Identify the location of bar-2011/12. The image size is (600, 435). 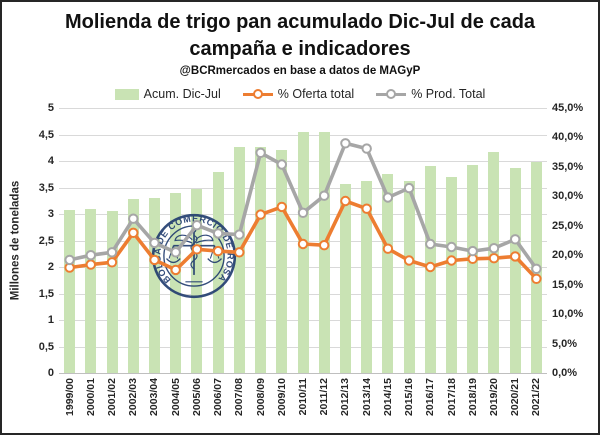
(324, 252).